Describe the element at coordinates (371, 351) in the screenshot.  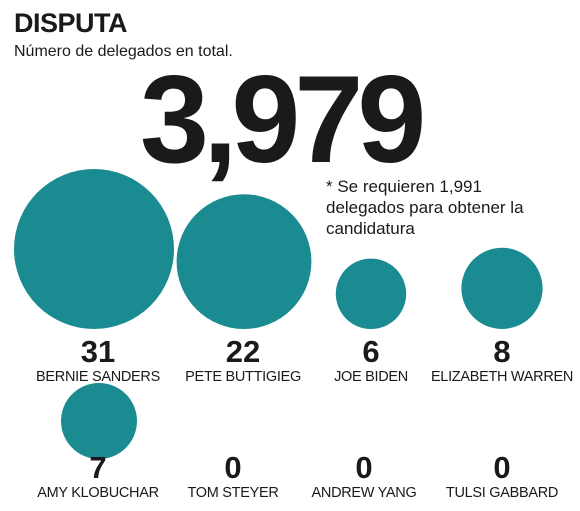
I see `delegate-count: 6` at that location.